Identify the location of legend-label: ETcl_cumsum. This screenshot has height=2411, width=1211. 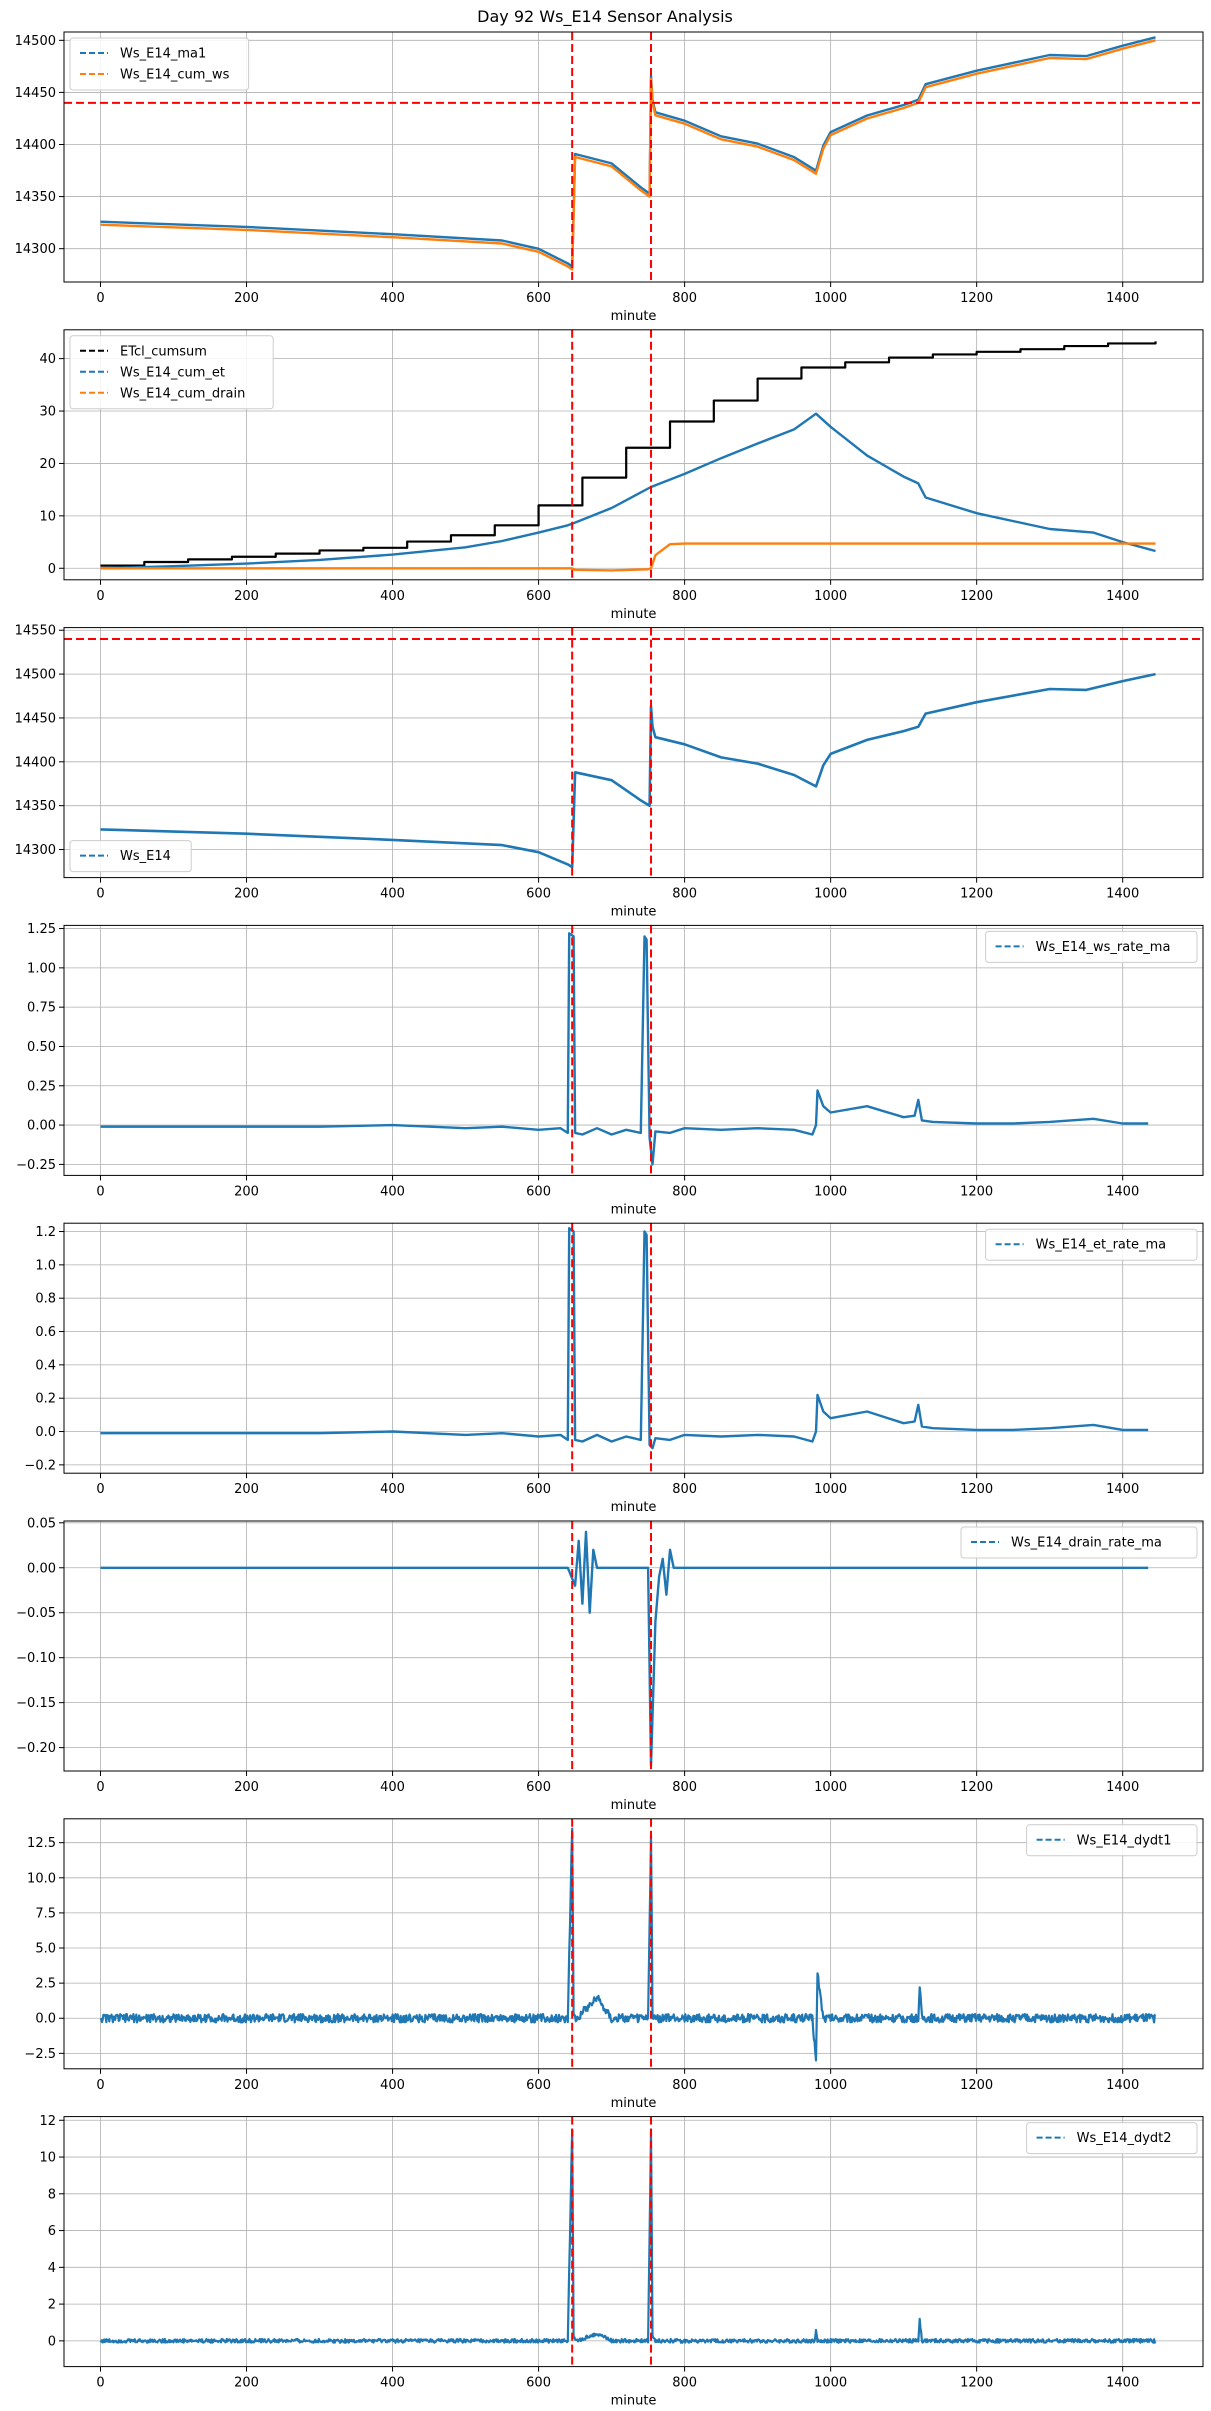
(163, 351).